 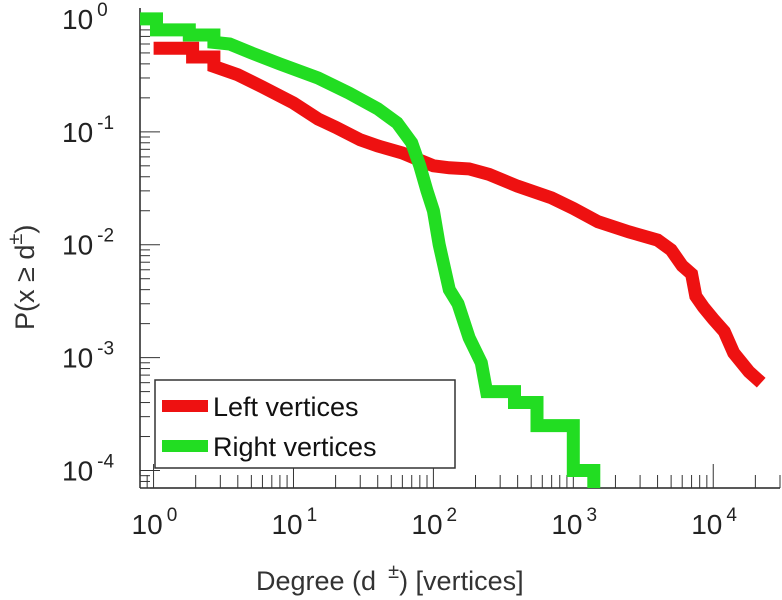 I want to click on y-tick-label: 10 -3, so click(x=88, y=356).